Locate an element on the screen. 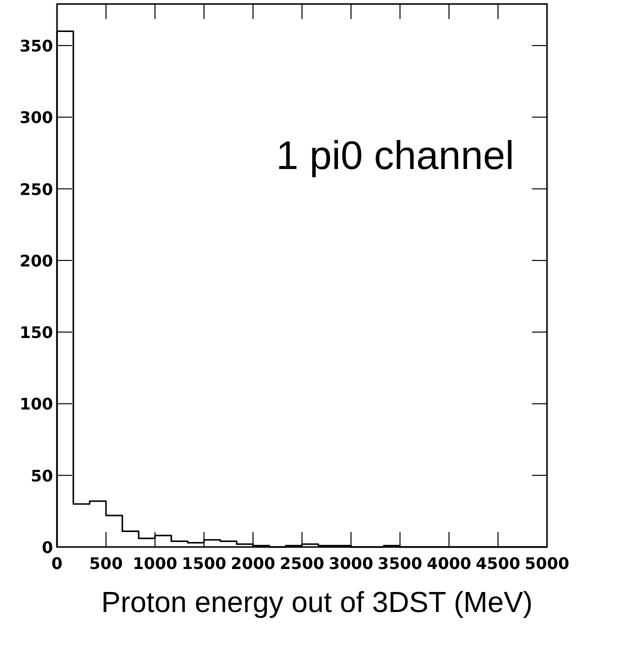 The height and width of the screenshot is (646, 620). x-tick-label: 1500 is located at coordinates (204, 563).